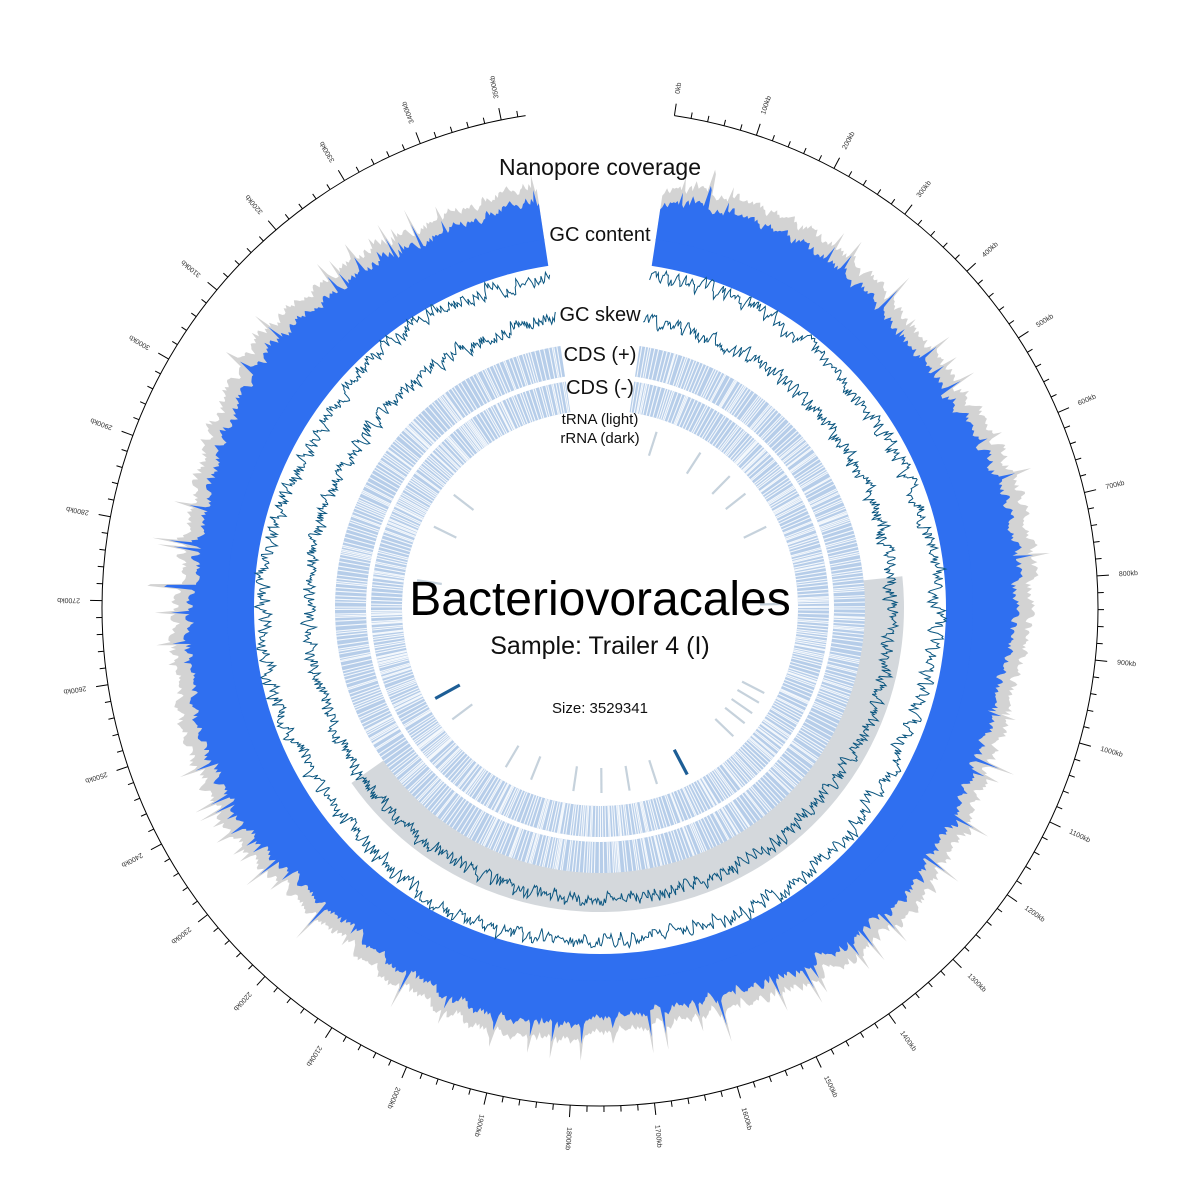  I want to click on cds-minus-track-label: CDS (-), so click(600, 388).